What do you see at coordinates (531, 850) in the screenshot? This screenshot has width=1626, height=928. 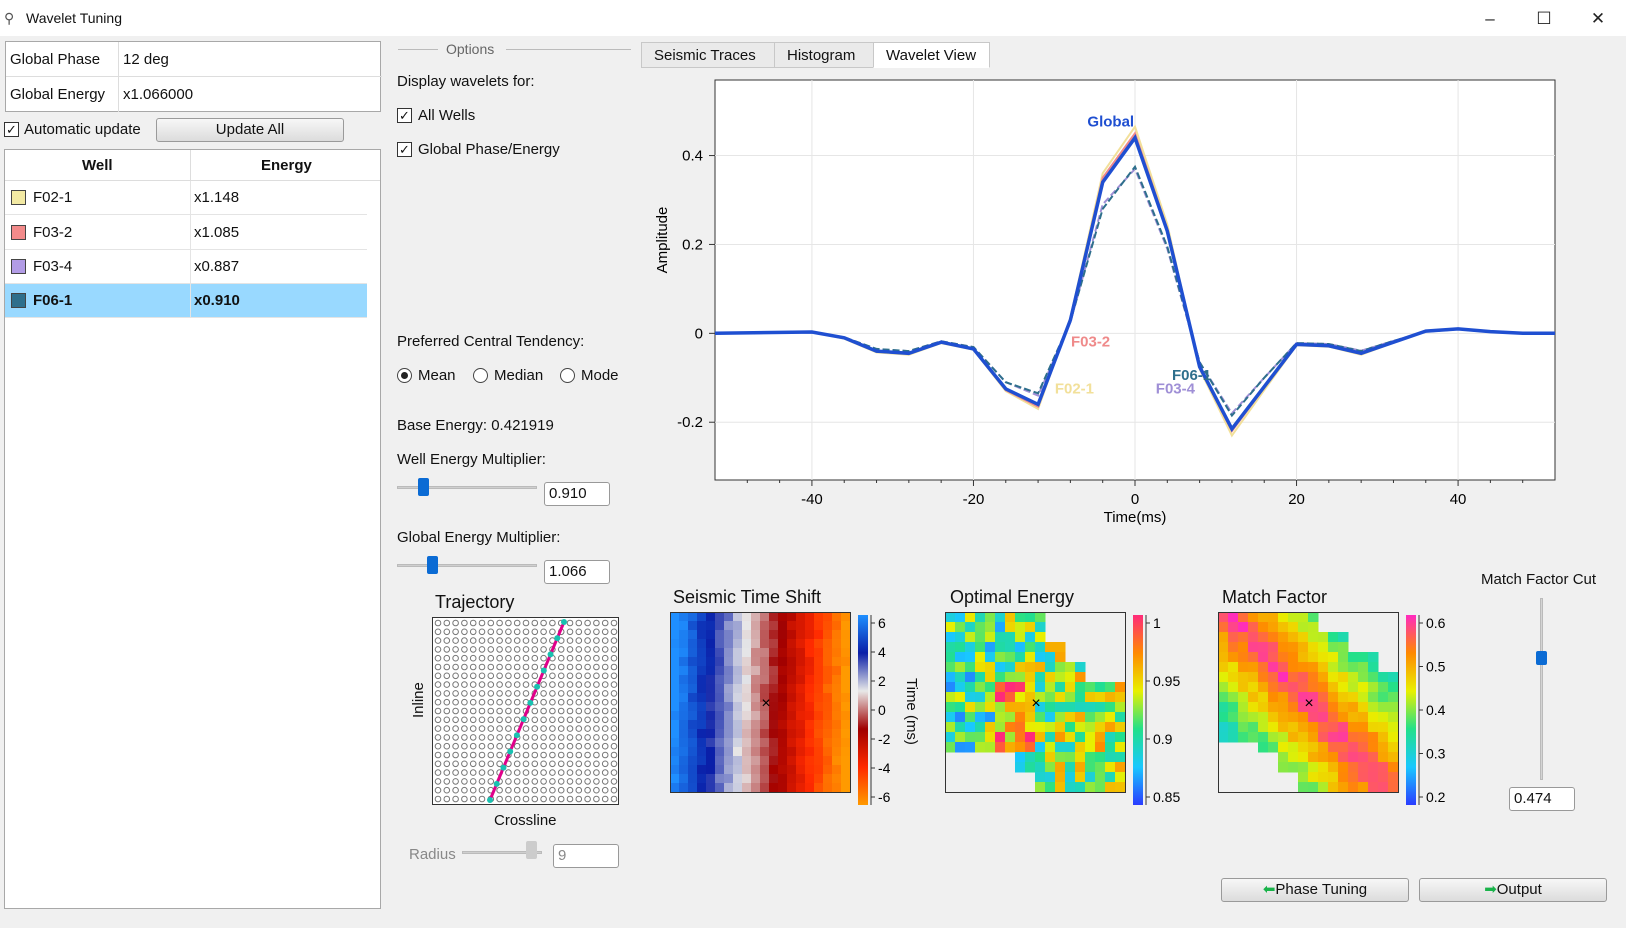 I see `radius-slider-thumb` at bounding box center [531, 850].